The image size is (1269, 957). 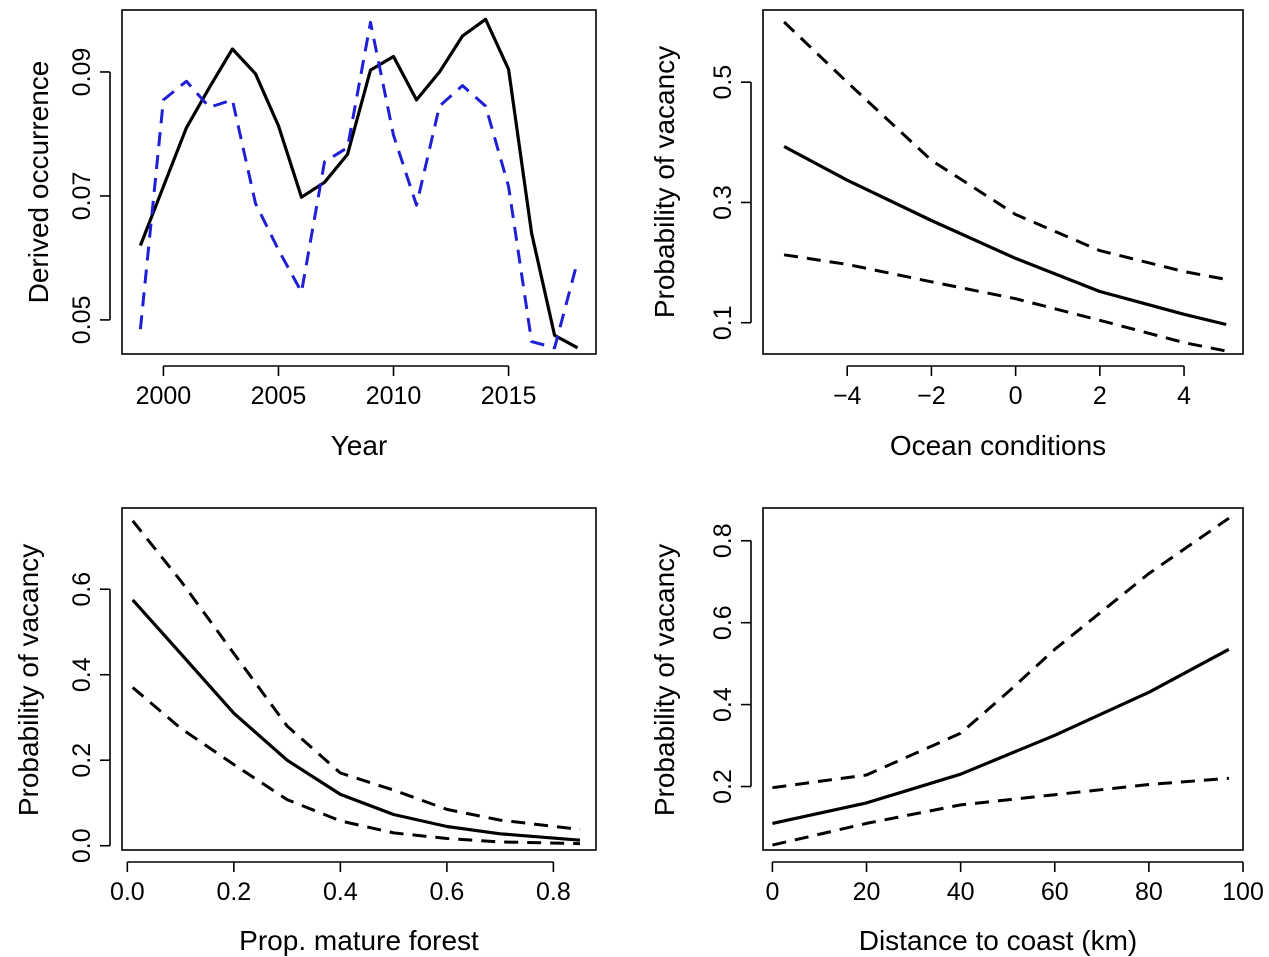 I want to click on x-tick-label: 60, so click(x=1055, y=892).